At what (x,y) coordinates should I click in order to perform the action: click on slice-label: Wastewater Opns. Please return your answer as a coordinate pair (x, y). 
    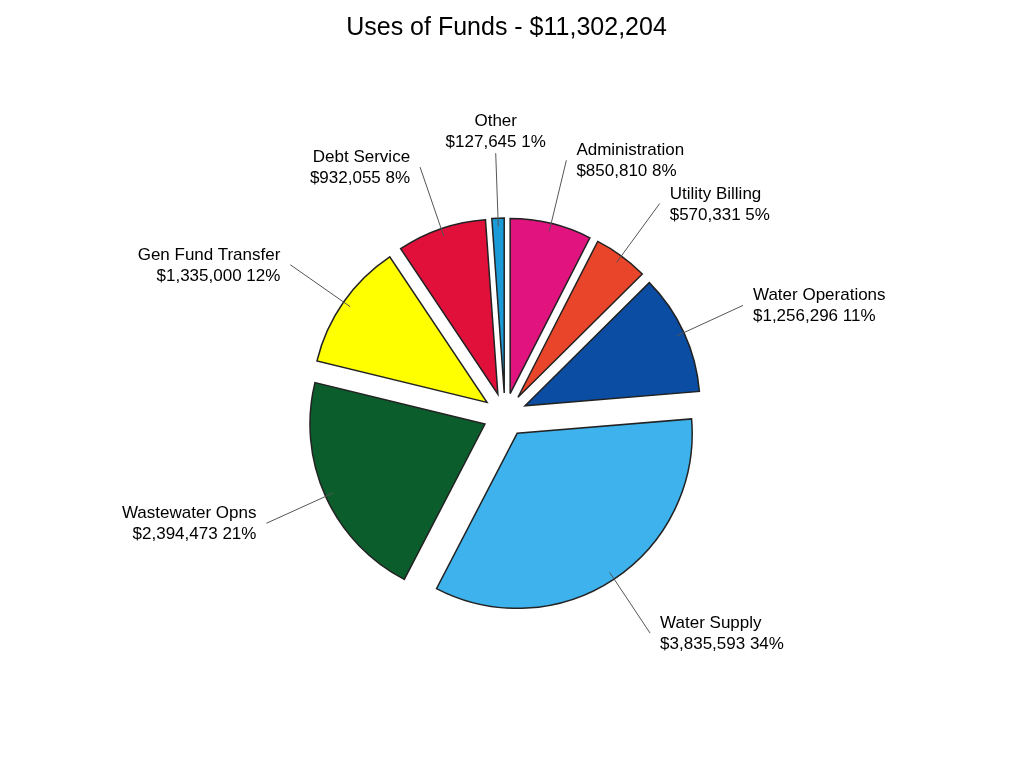
    Looking at the image, I should click on (189, 513).